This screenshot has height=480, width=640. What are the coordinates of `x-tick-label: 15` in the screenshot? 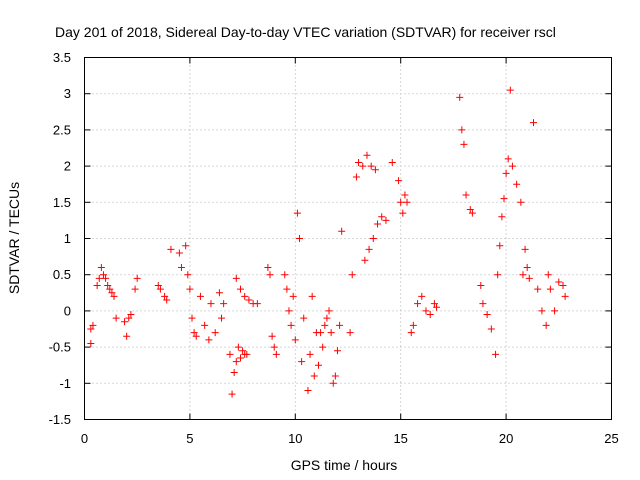 It's located at (400, 438).